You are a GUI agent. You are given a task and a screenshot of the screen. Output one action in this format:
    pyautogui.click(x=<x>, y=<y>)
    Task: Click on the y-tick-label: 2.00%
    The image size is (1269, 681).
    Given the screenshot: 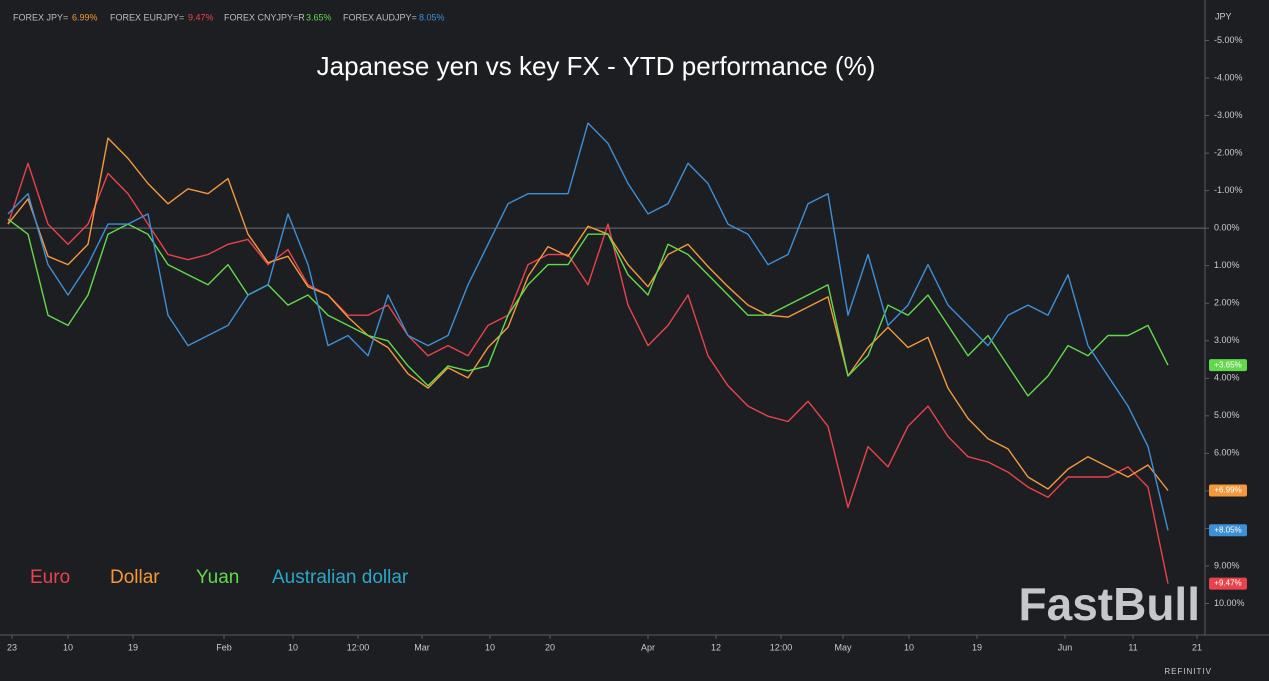 What is the action you would take?
    pyautogui.click(x=1227, y=303)
    